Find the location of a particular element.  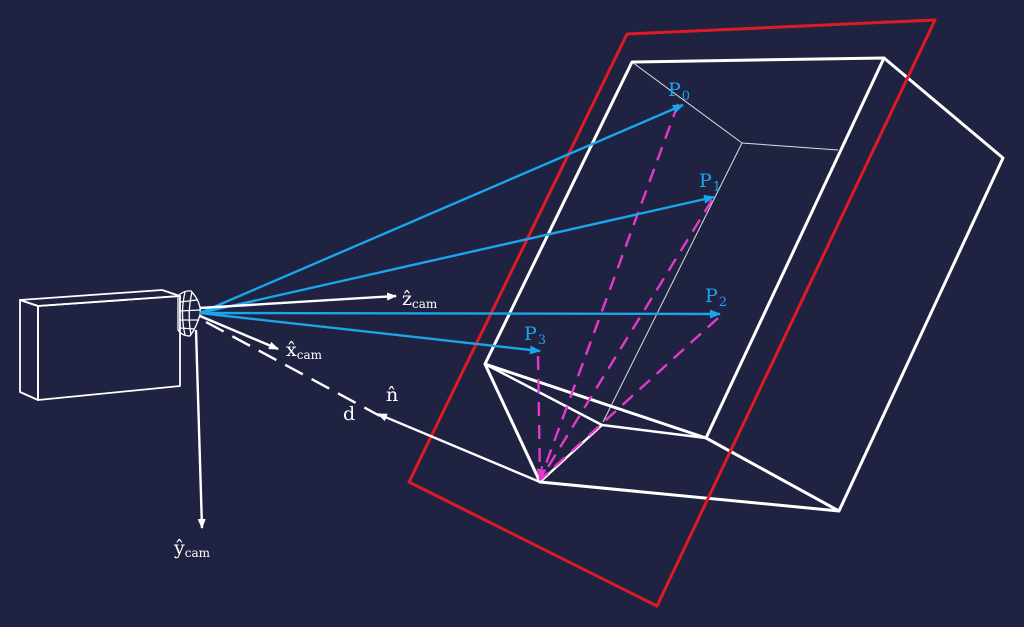

dashed-vector-p0 is located at coordinates (609, 292).